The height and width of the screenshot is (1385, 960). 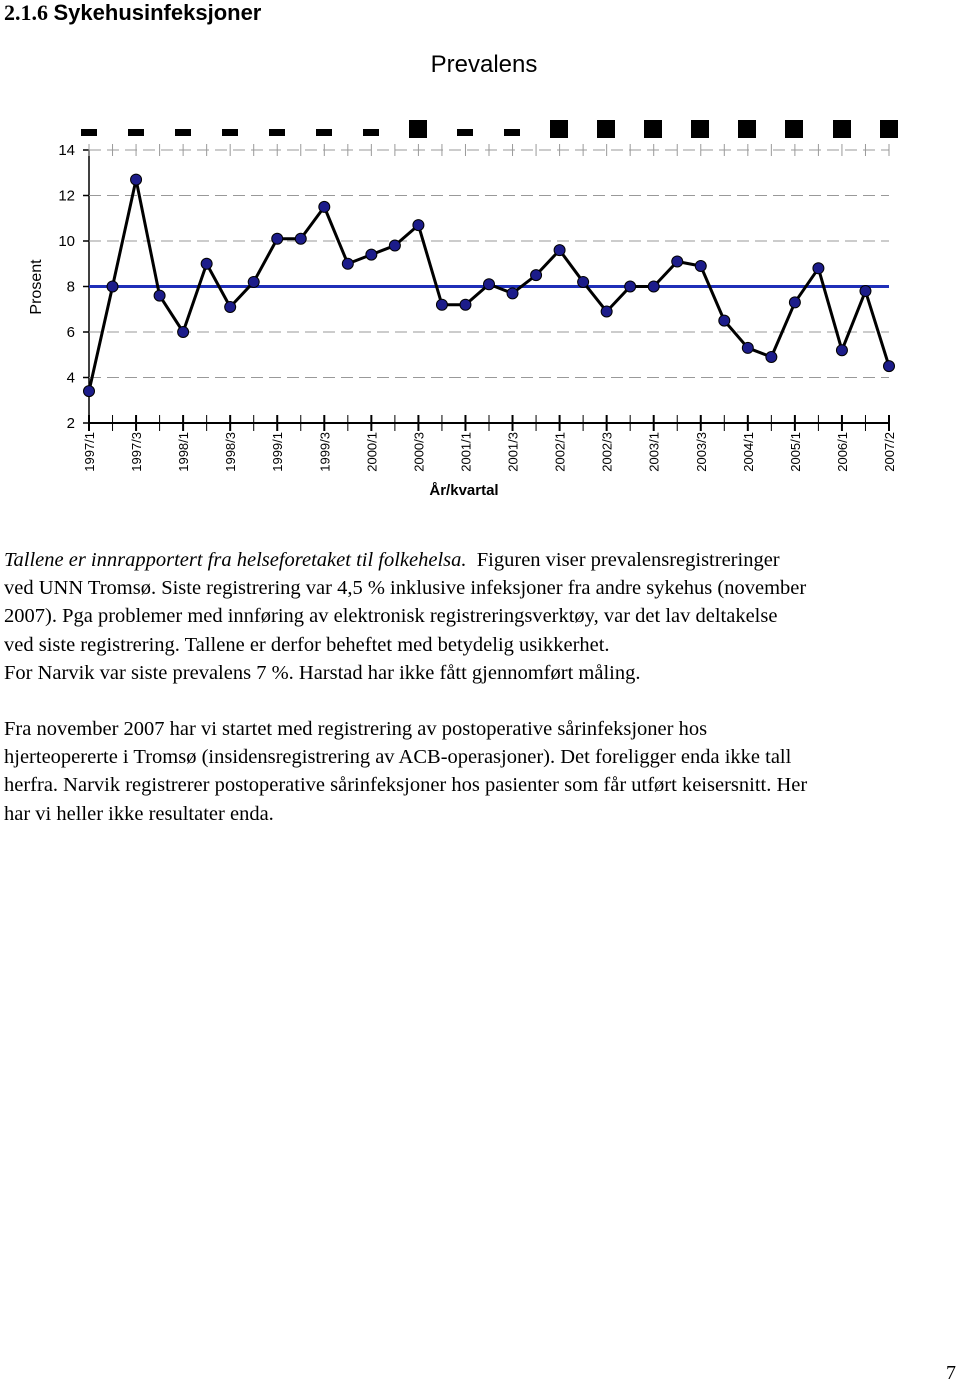 I want to click on x-tick-label: 2003/1, so click(x=654, y=452).